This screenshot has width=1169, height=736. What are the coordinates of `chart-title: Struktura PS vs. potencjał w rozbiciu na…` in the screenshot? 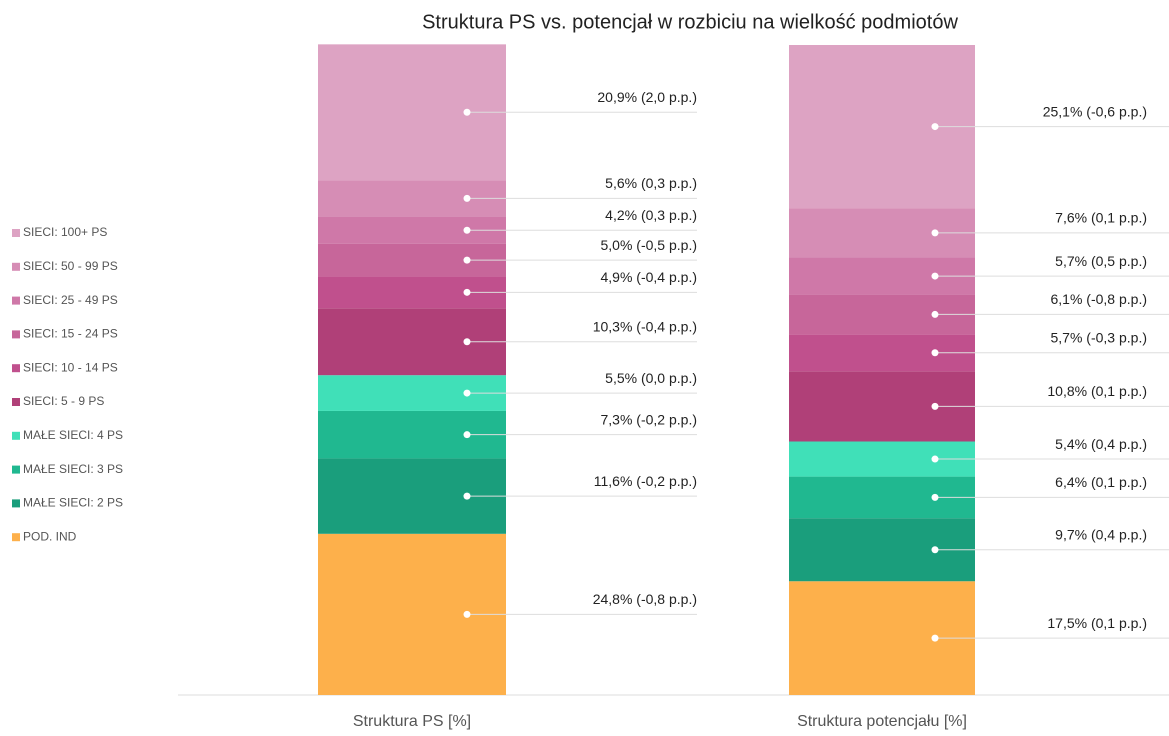 It's located at (690, 22).